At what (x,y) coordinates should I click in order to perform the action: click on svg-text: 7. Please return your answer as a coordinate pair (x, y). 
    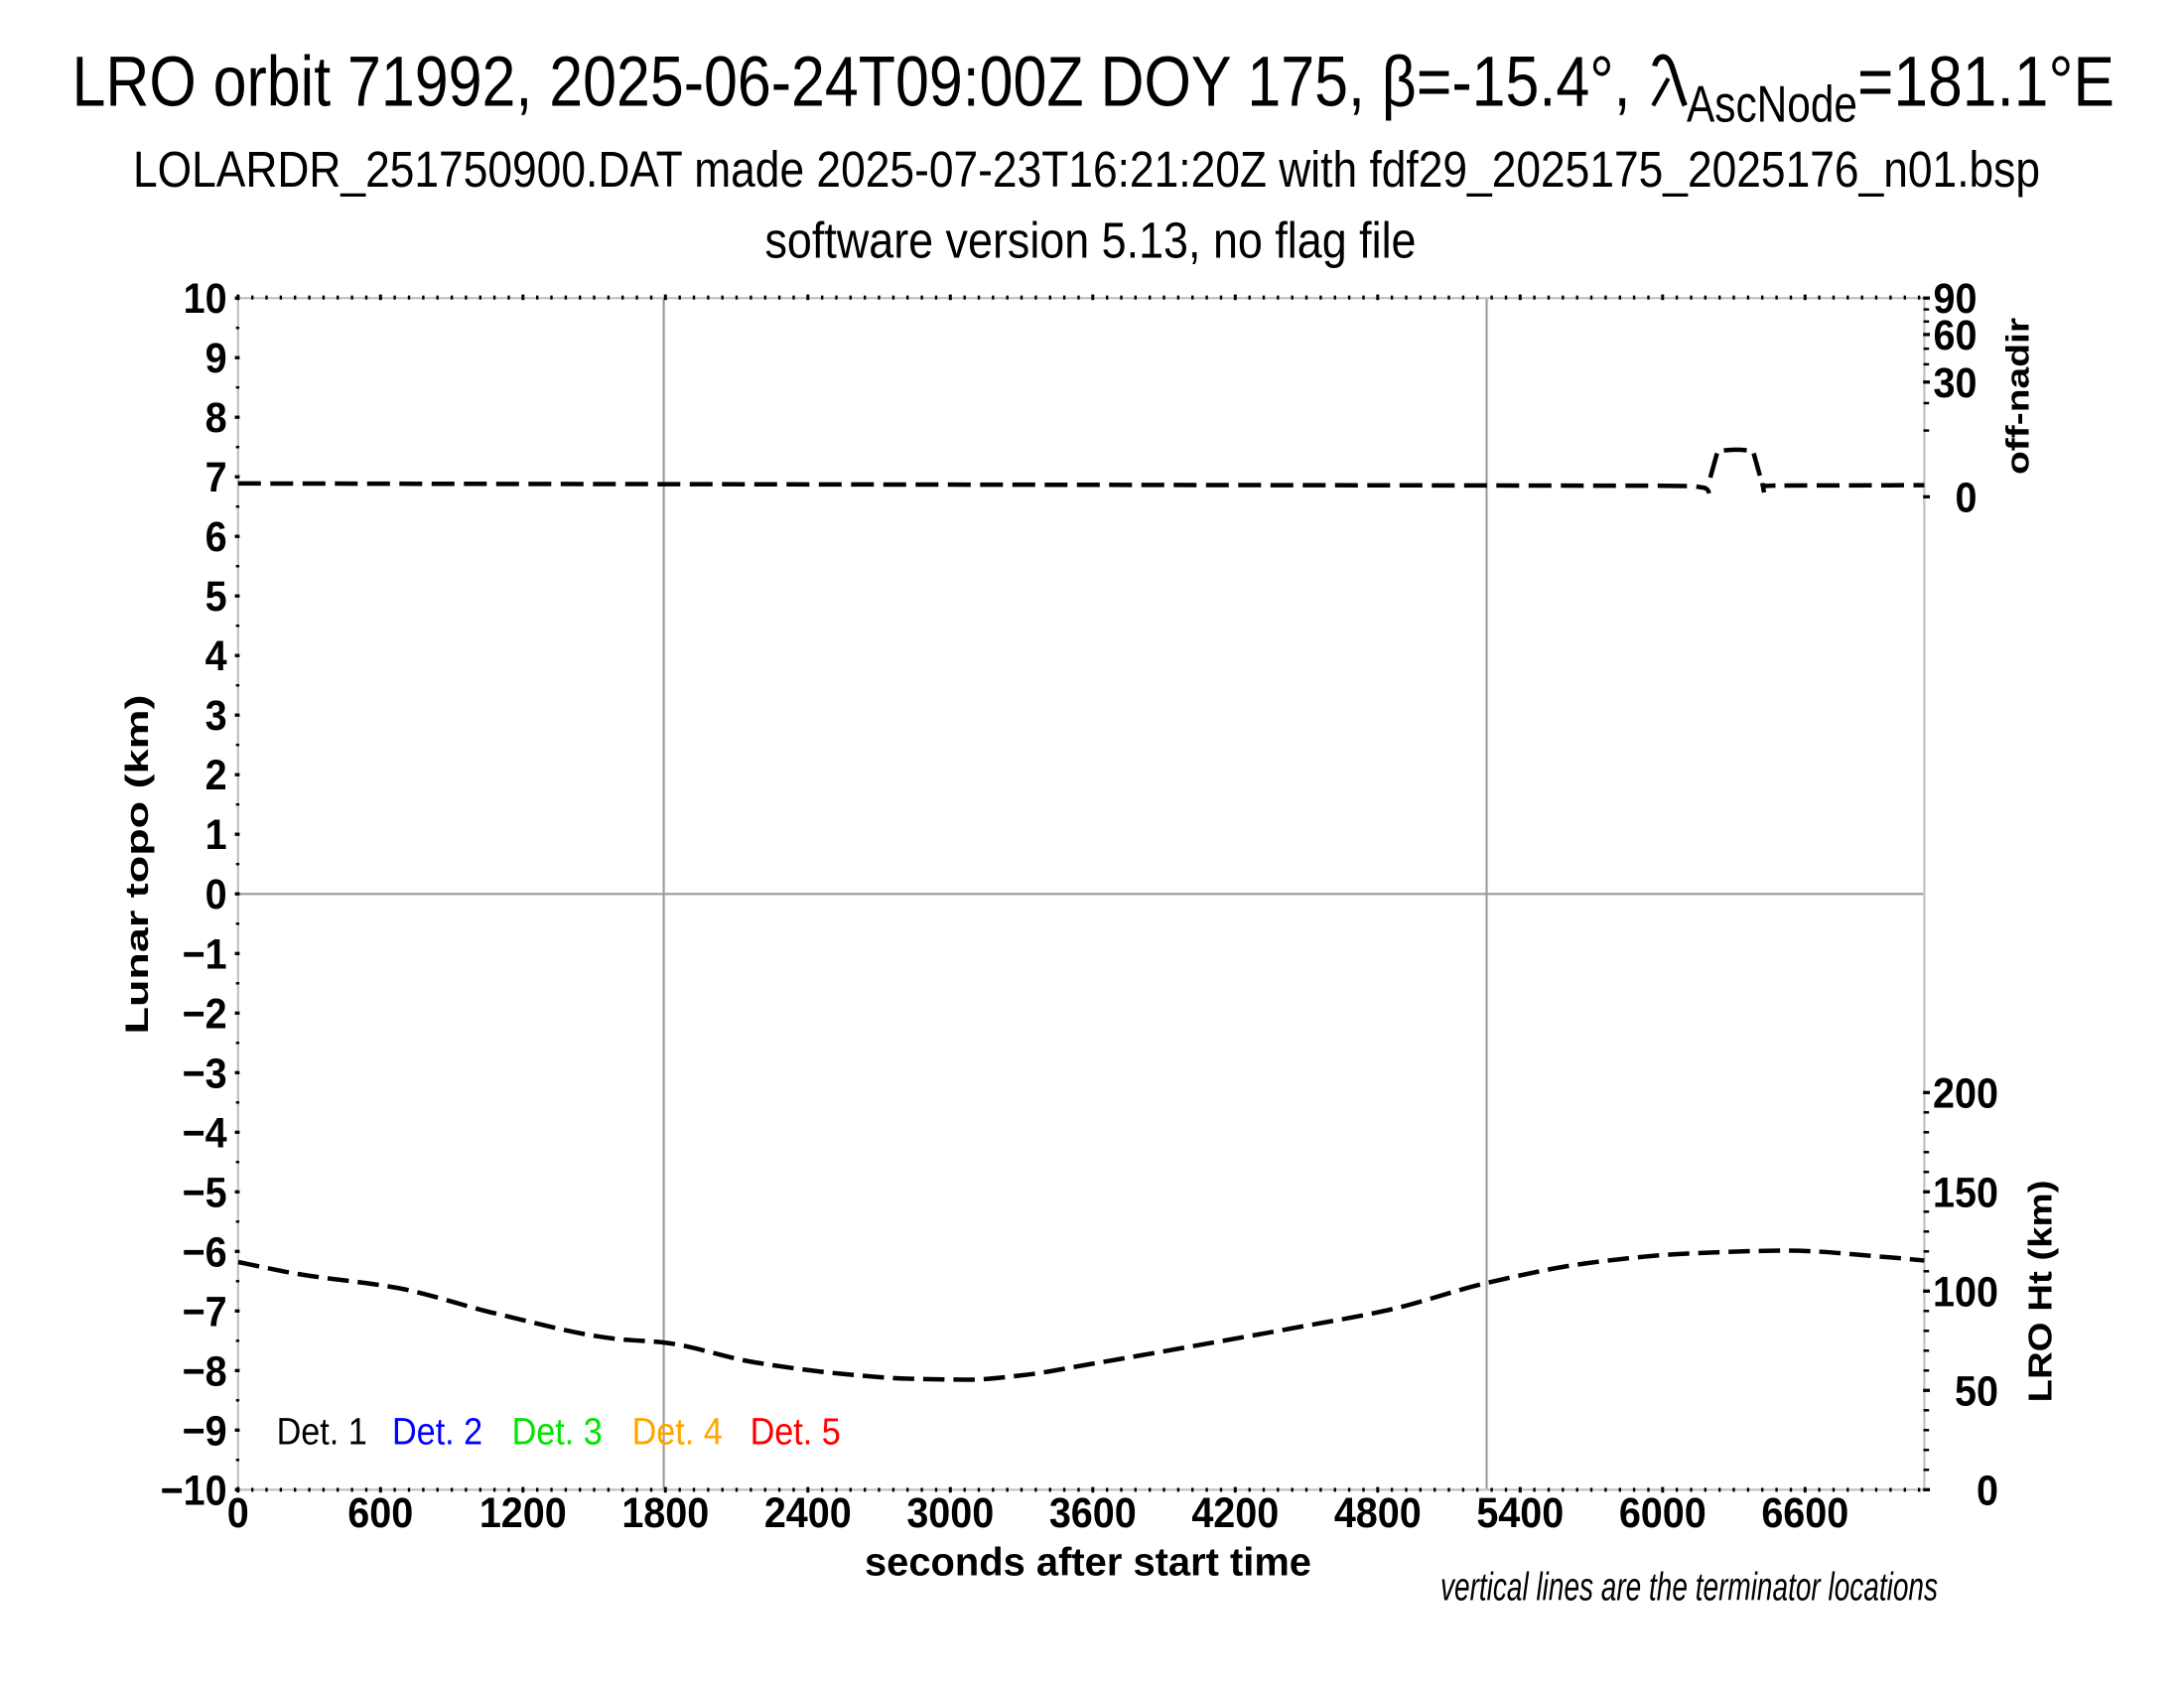
    Looking at the image, I should click on (216, 477).